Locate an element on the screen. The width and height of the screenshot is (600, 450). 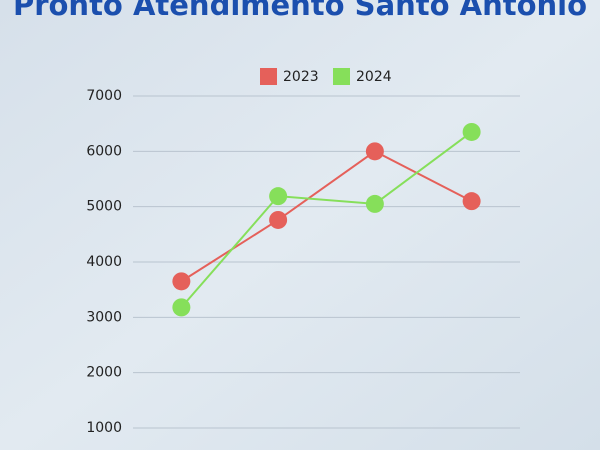
y-tick-label: 5000 is located at coordinates (104, 207).